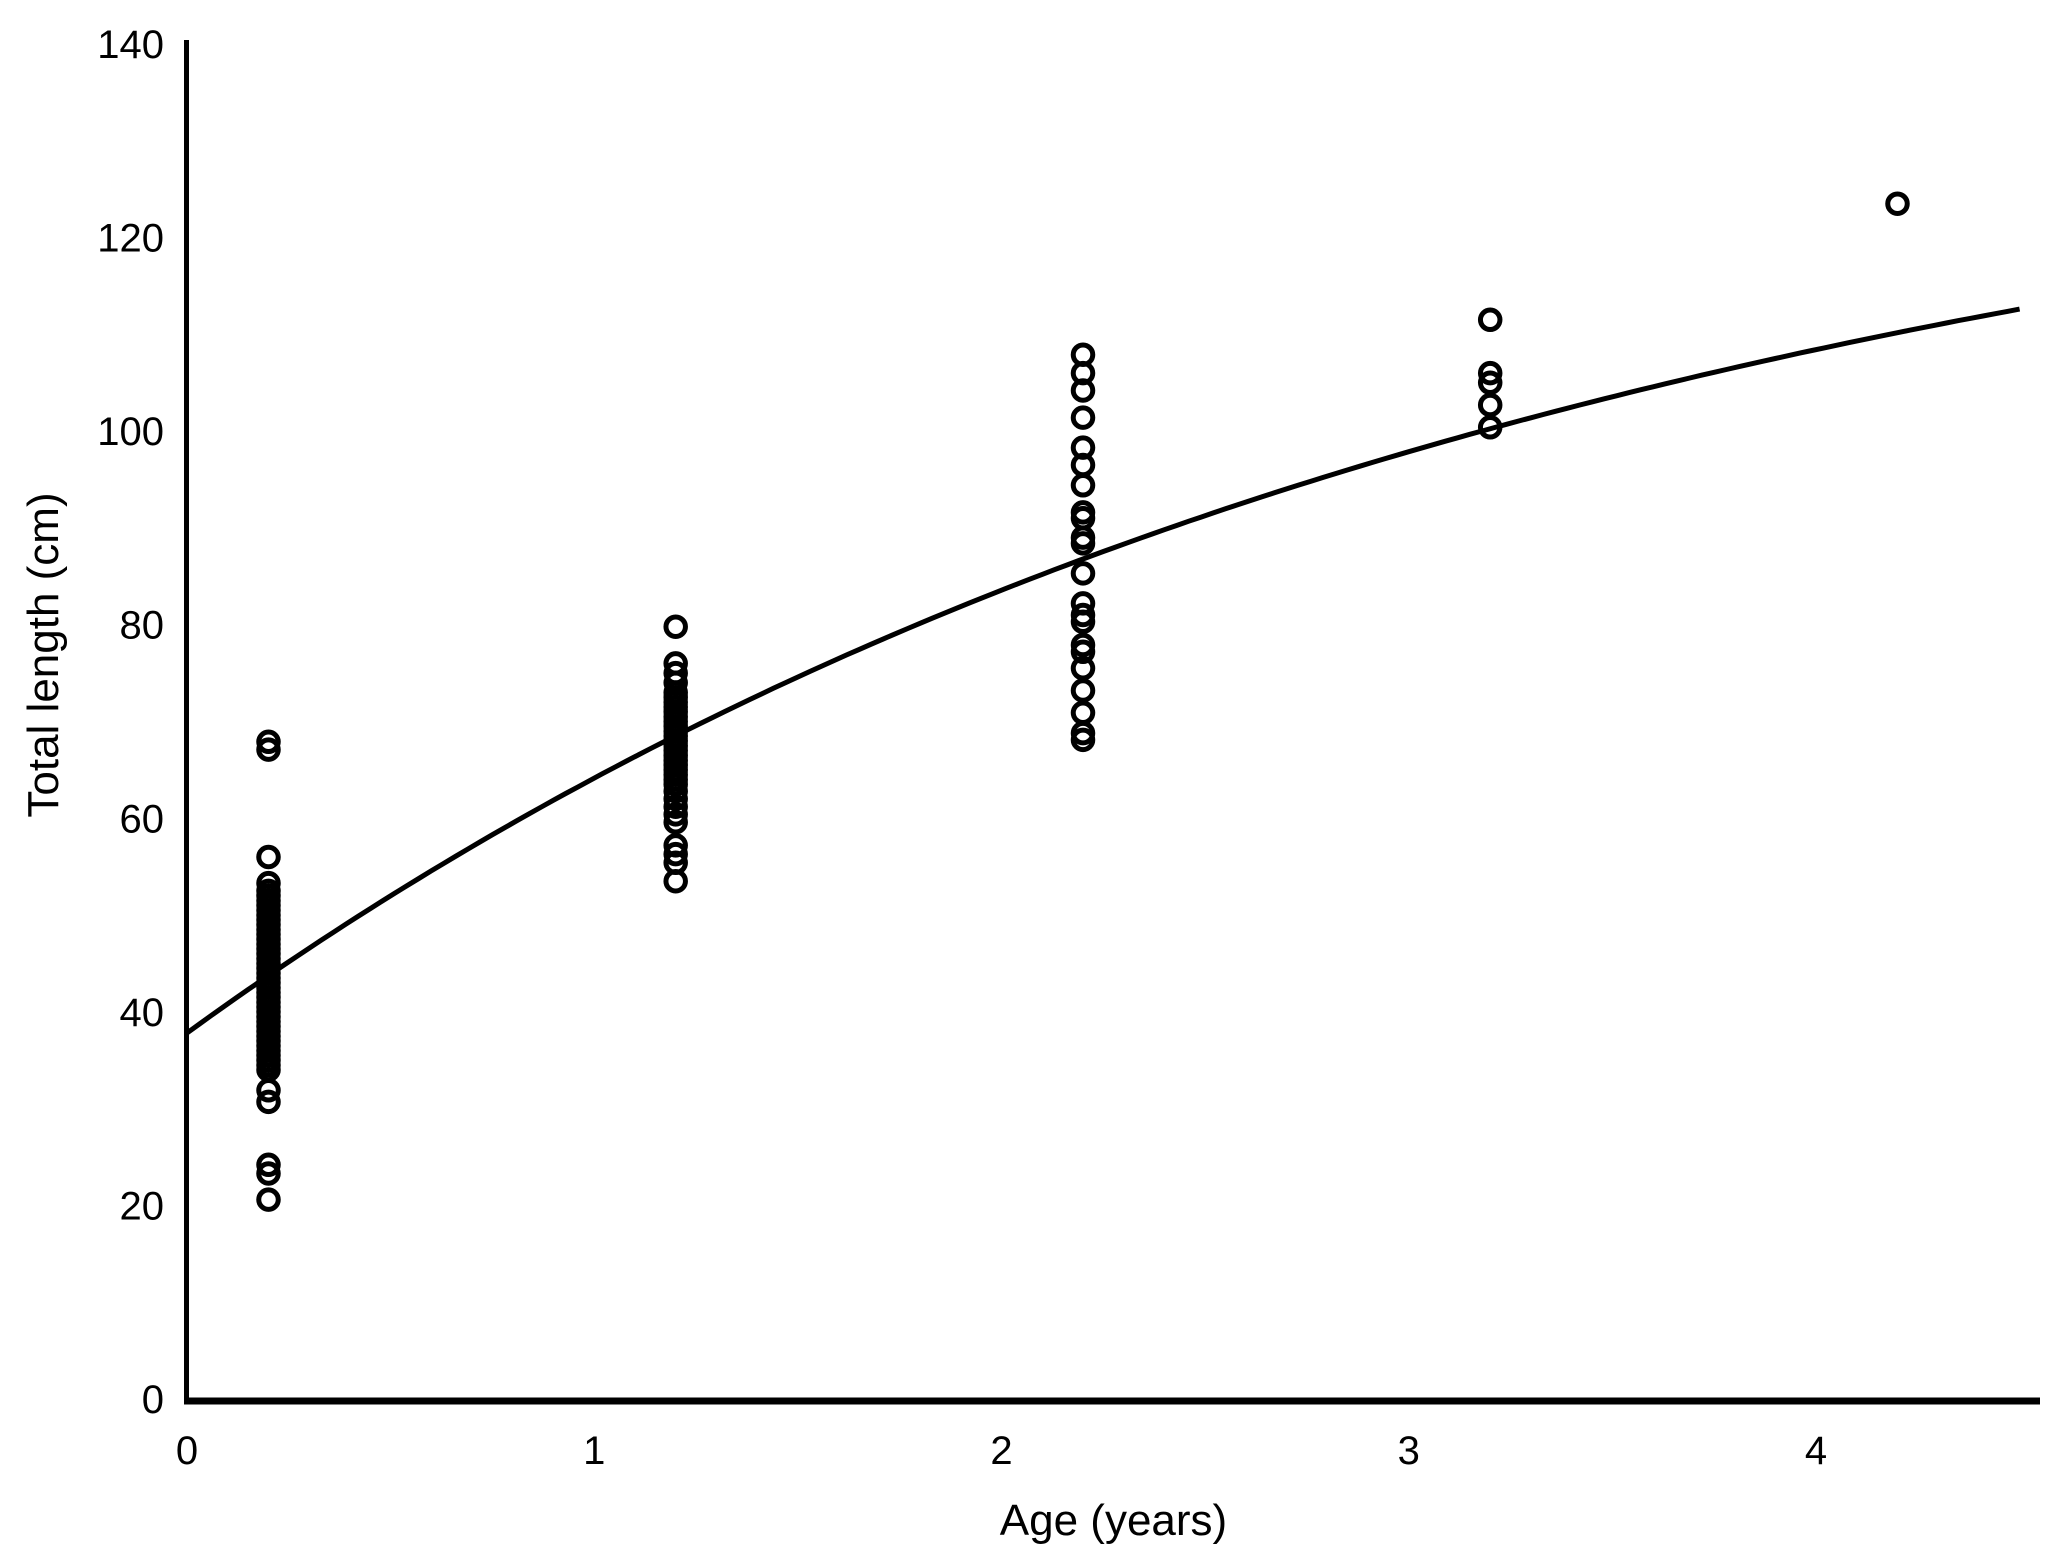  Describe the element at coordinates (1001, 1451) in the screenshot. I see `x-tick-label: 2` at that location.